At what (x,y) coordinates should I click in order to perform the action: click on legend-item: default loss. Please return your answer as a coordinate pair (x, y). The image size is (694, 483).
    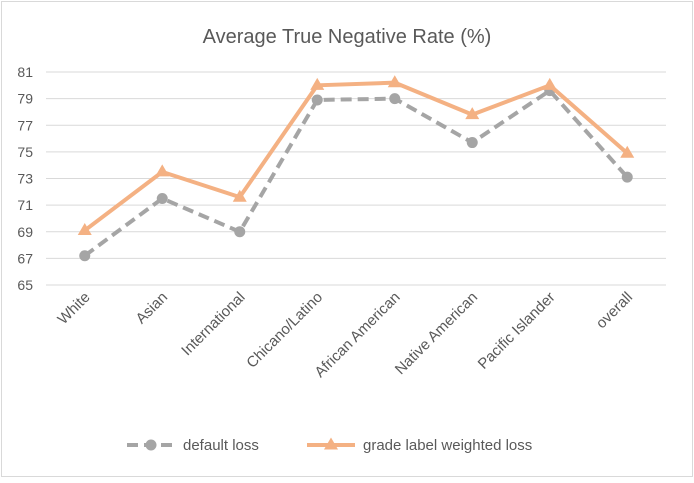
    Looking at the image, I should click on (193, 445).